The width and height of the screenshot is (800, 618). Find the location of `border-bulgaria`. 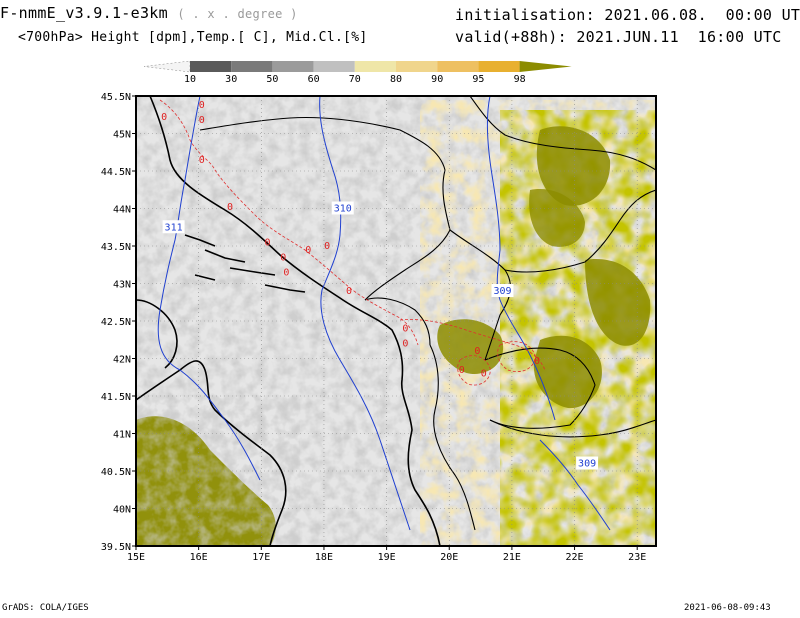

border-bulgaria is located at coordinates (580, 231).